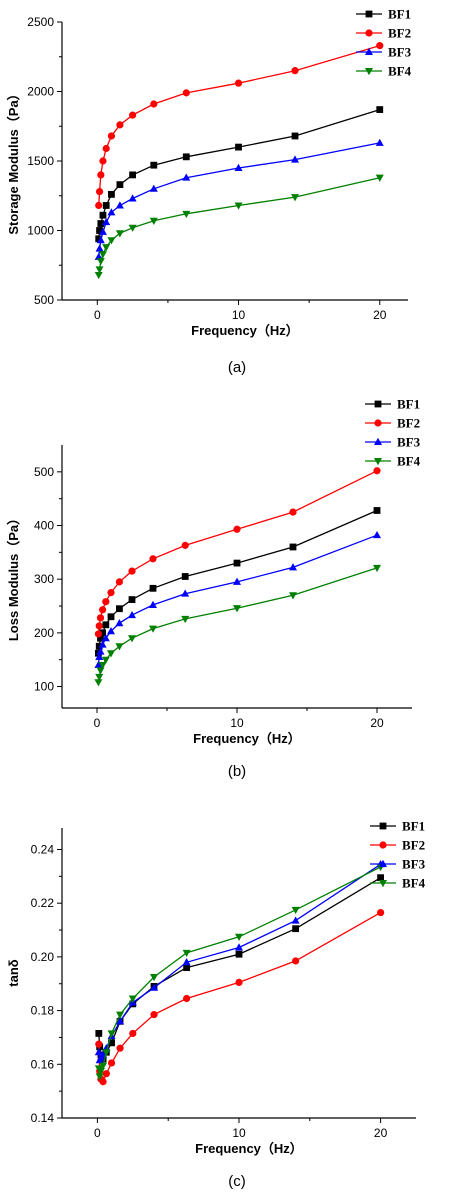 Image resolution: width=474 pixels, height=1204 pixels. I want to click on legend: BF1 BF2 BF3 BF4, so click(393, 433).